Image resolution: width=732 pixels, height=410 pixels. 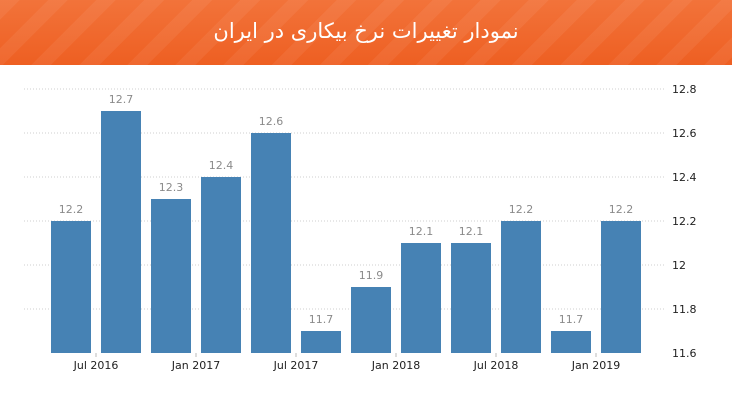 What do you see at coordinates (195, 365) in the screenshot?
I see `x-tick-label: Jan 2017` at bounding box center [195, 365].